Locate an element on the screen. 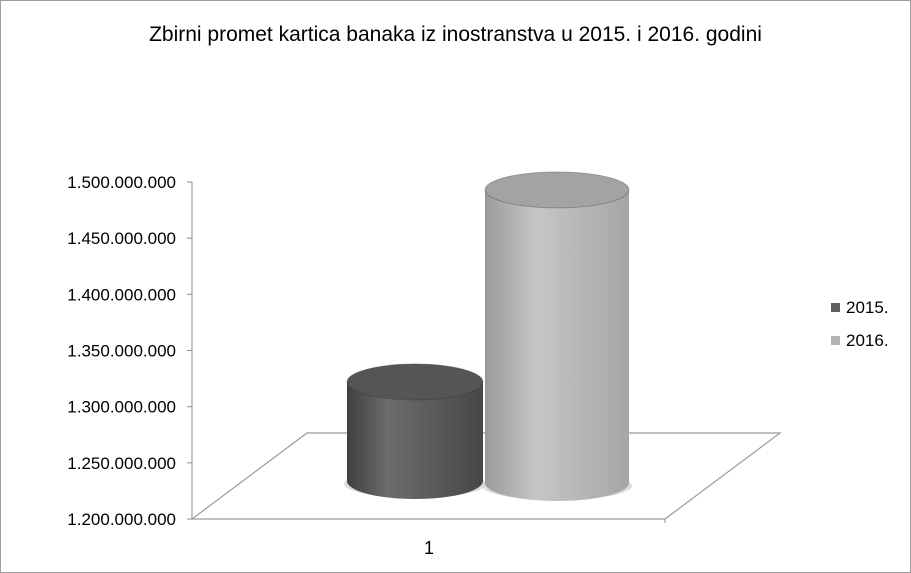  bar-2016 is located at coordinates (557, 336).